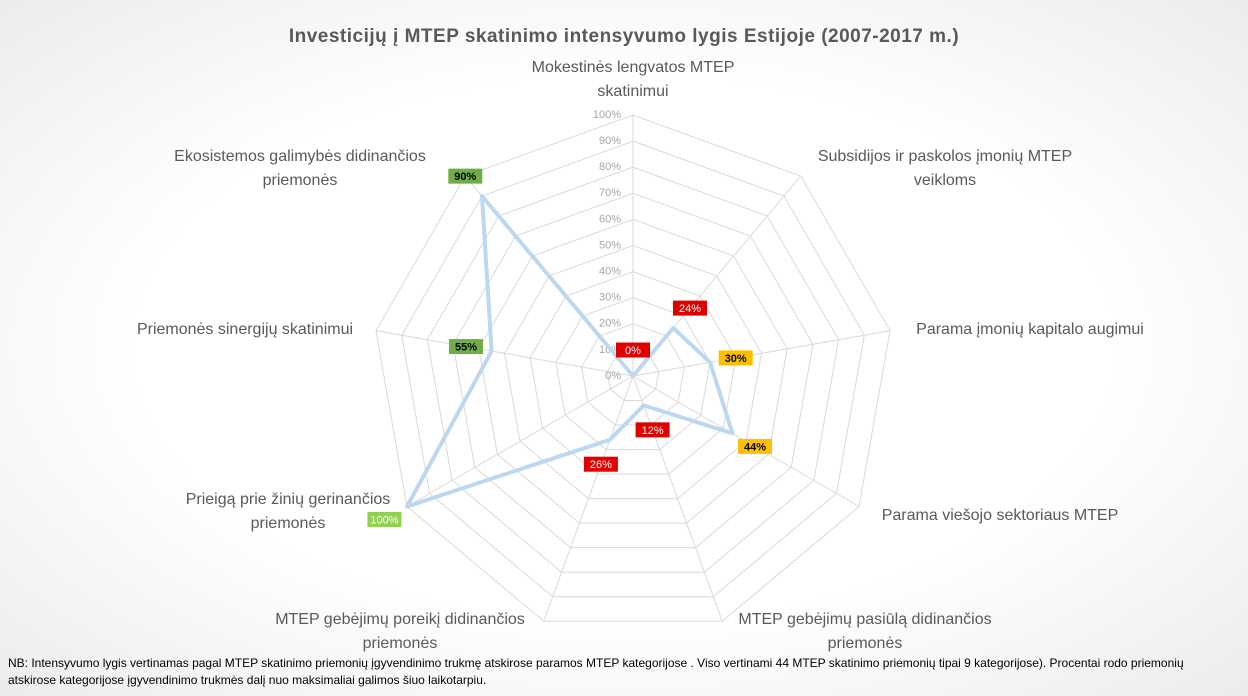 This screenshot has height=696, width=1248. I want to click on tick-label: 100%, so click(607, 115).